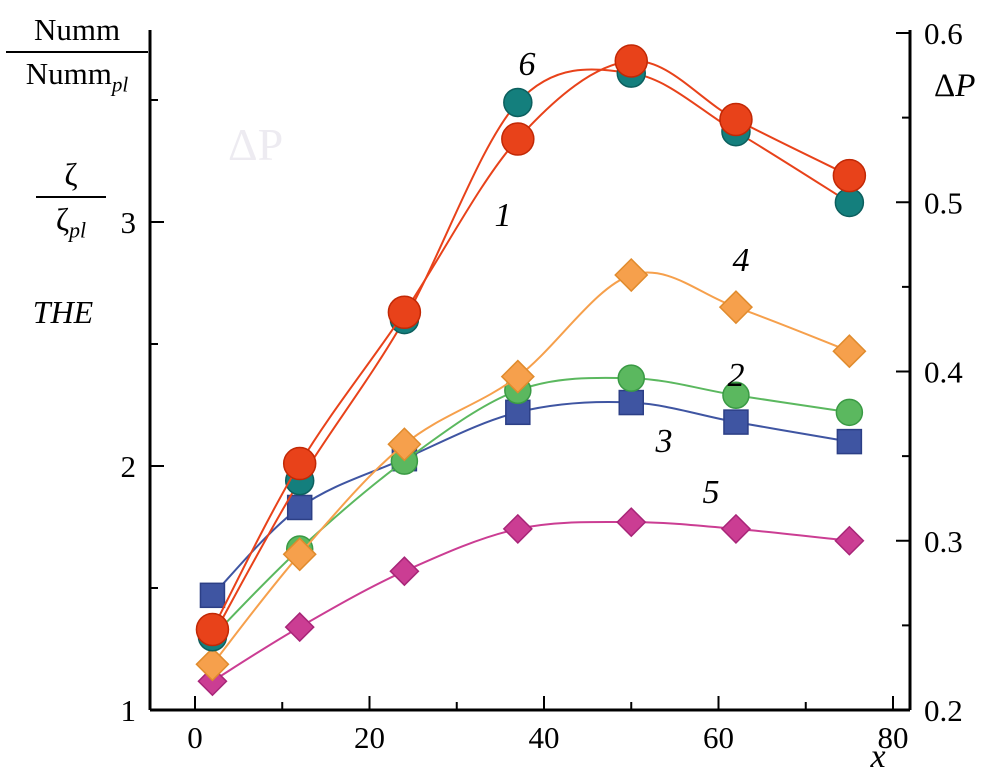 This screenshot has height=783, width=1008. I want to click on numm-numerator: Numm, so click(77, 32).